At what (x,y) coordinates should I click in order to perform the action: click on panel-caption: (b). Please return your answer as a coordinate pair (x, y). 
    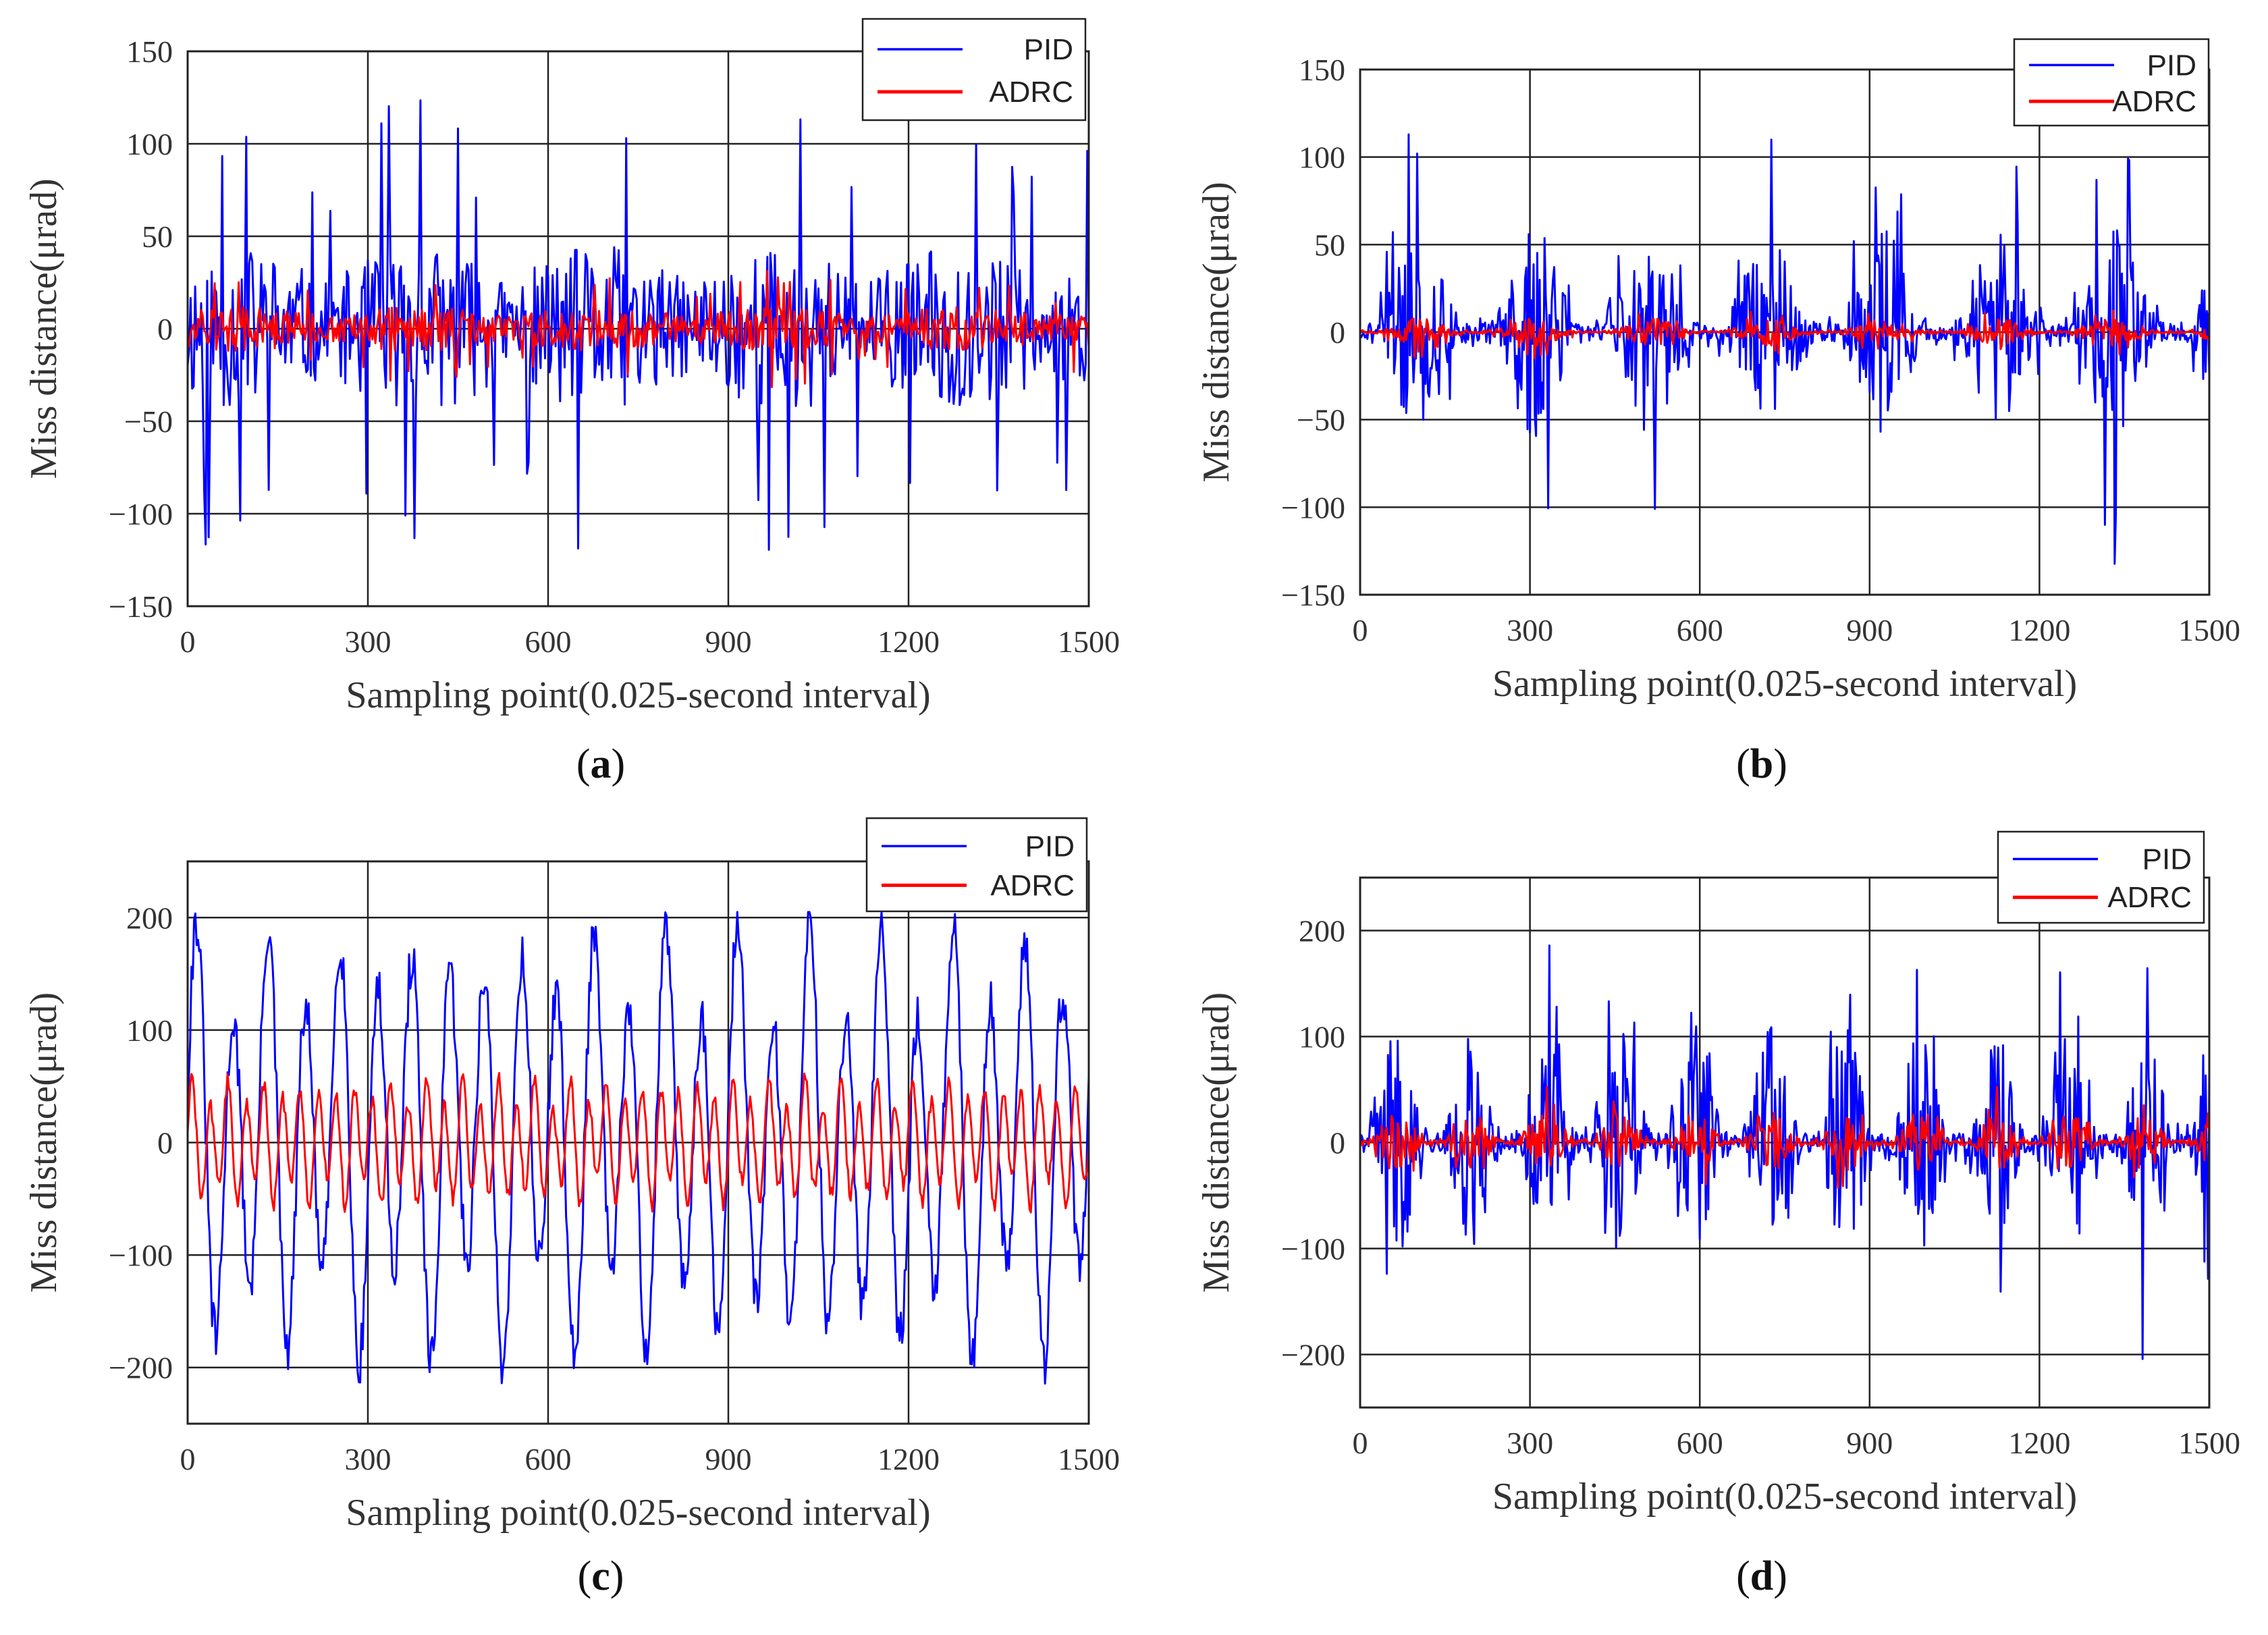
    Looking at the image, I should click on (1761, 764).